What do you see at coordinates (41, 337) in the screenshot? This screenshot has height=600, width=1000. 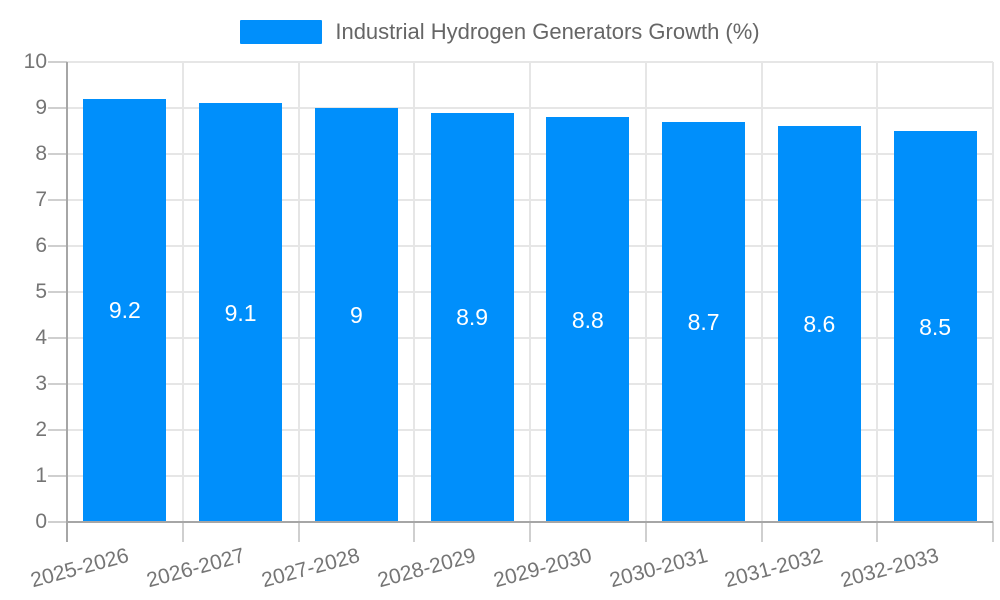 I see `y-axis-label: 4` at bounding box center [41, 337].